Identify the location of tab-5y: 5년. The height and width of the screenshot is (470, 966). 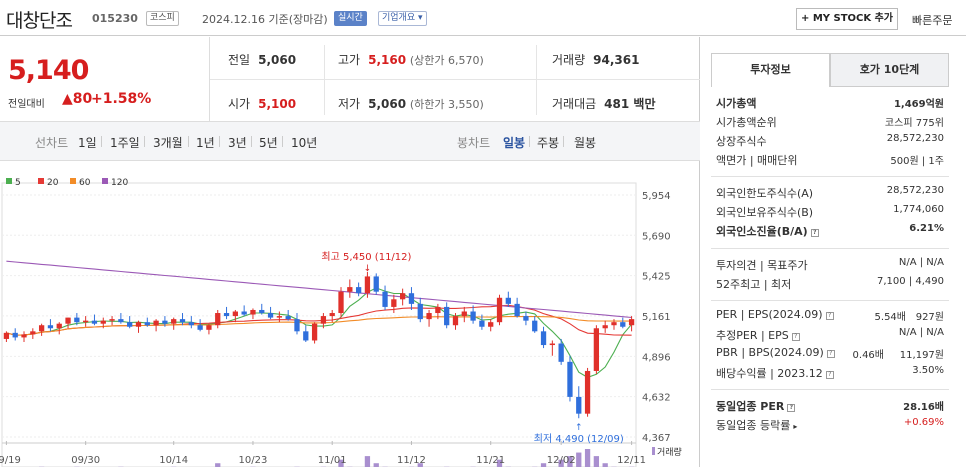
(268, 142).